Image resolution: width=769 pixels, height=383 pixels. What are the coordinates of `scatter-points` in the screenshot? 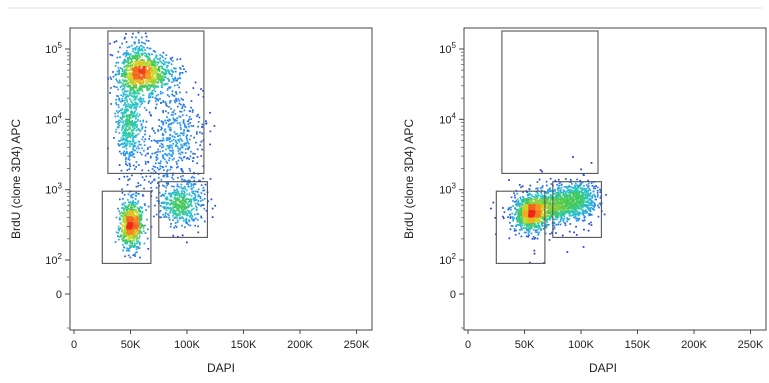 It's located at (548, 210).